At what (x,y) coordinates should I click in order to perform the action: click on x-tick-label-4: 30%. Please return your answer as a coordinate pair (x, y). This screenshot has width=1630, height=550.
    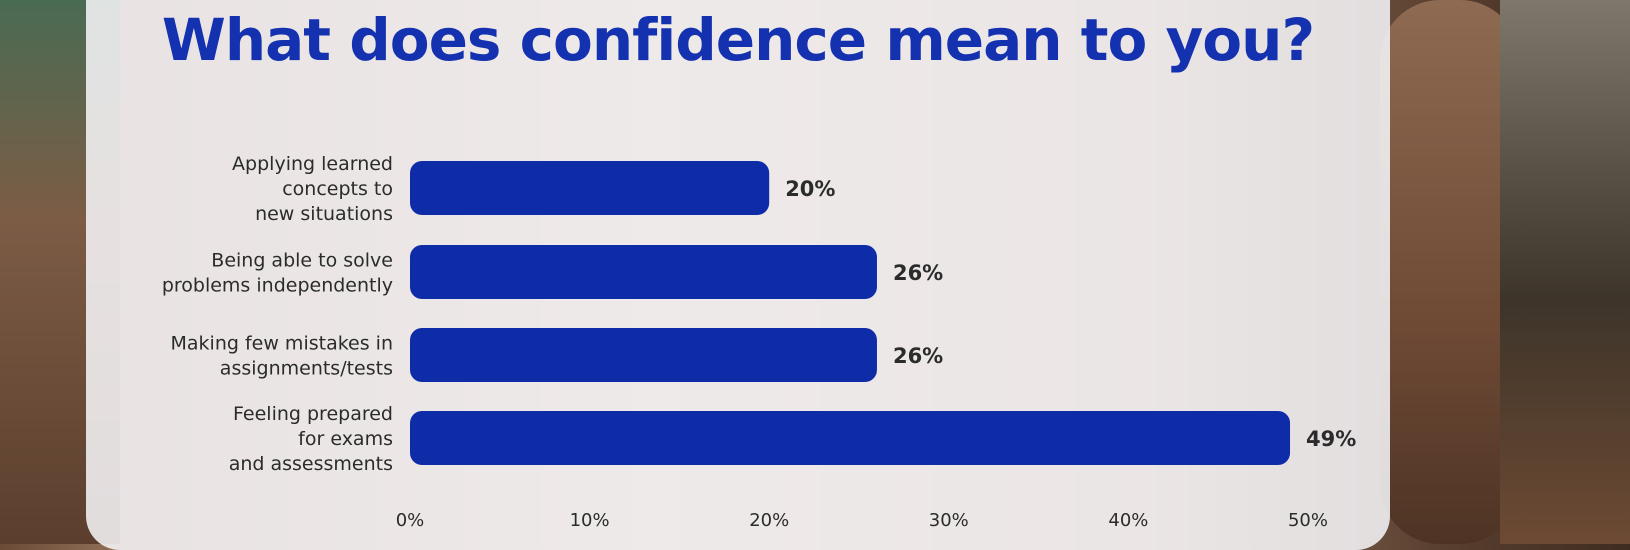
    Looking at the image, I should click on (949, 520).